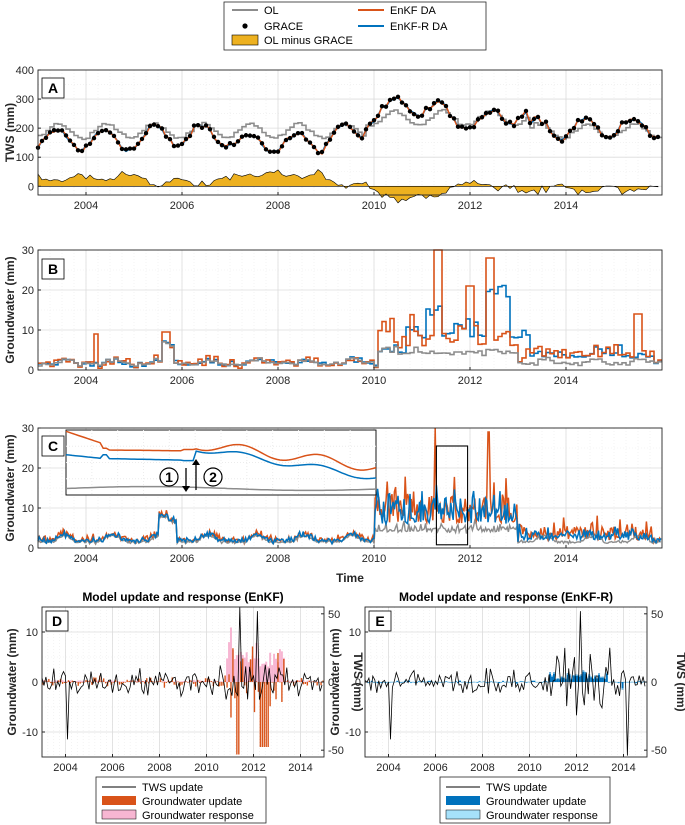  Describe the element at coordinates (576, 768) in the screenshot. I see `x-tick-label: 2012` at that location.